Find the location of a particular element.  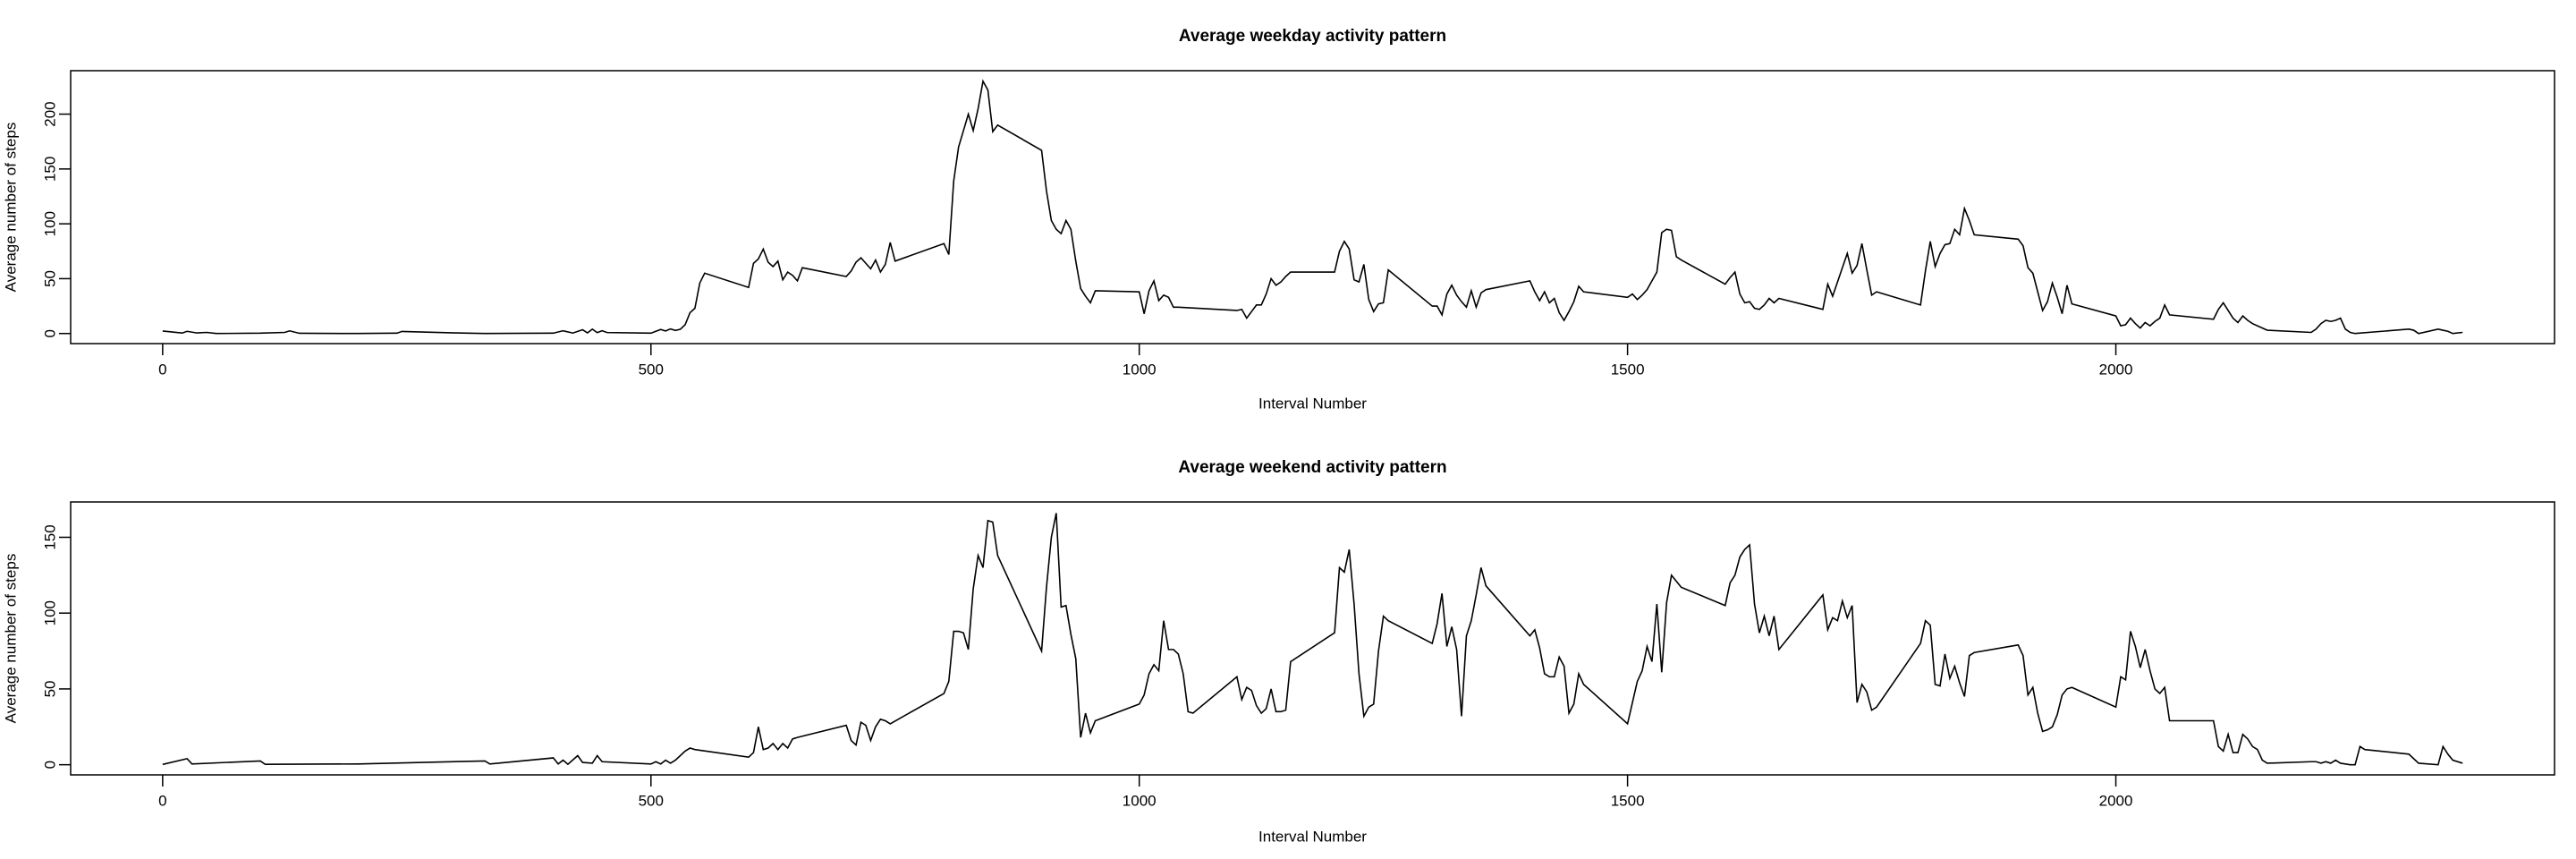

y-tick-label: 200 is located at coordinates (49, 113).